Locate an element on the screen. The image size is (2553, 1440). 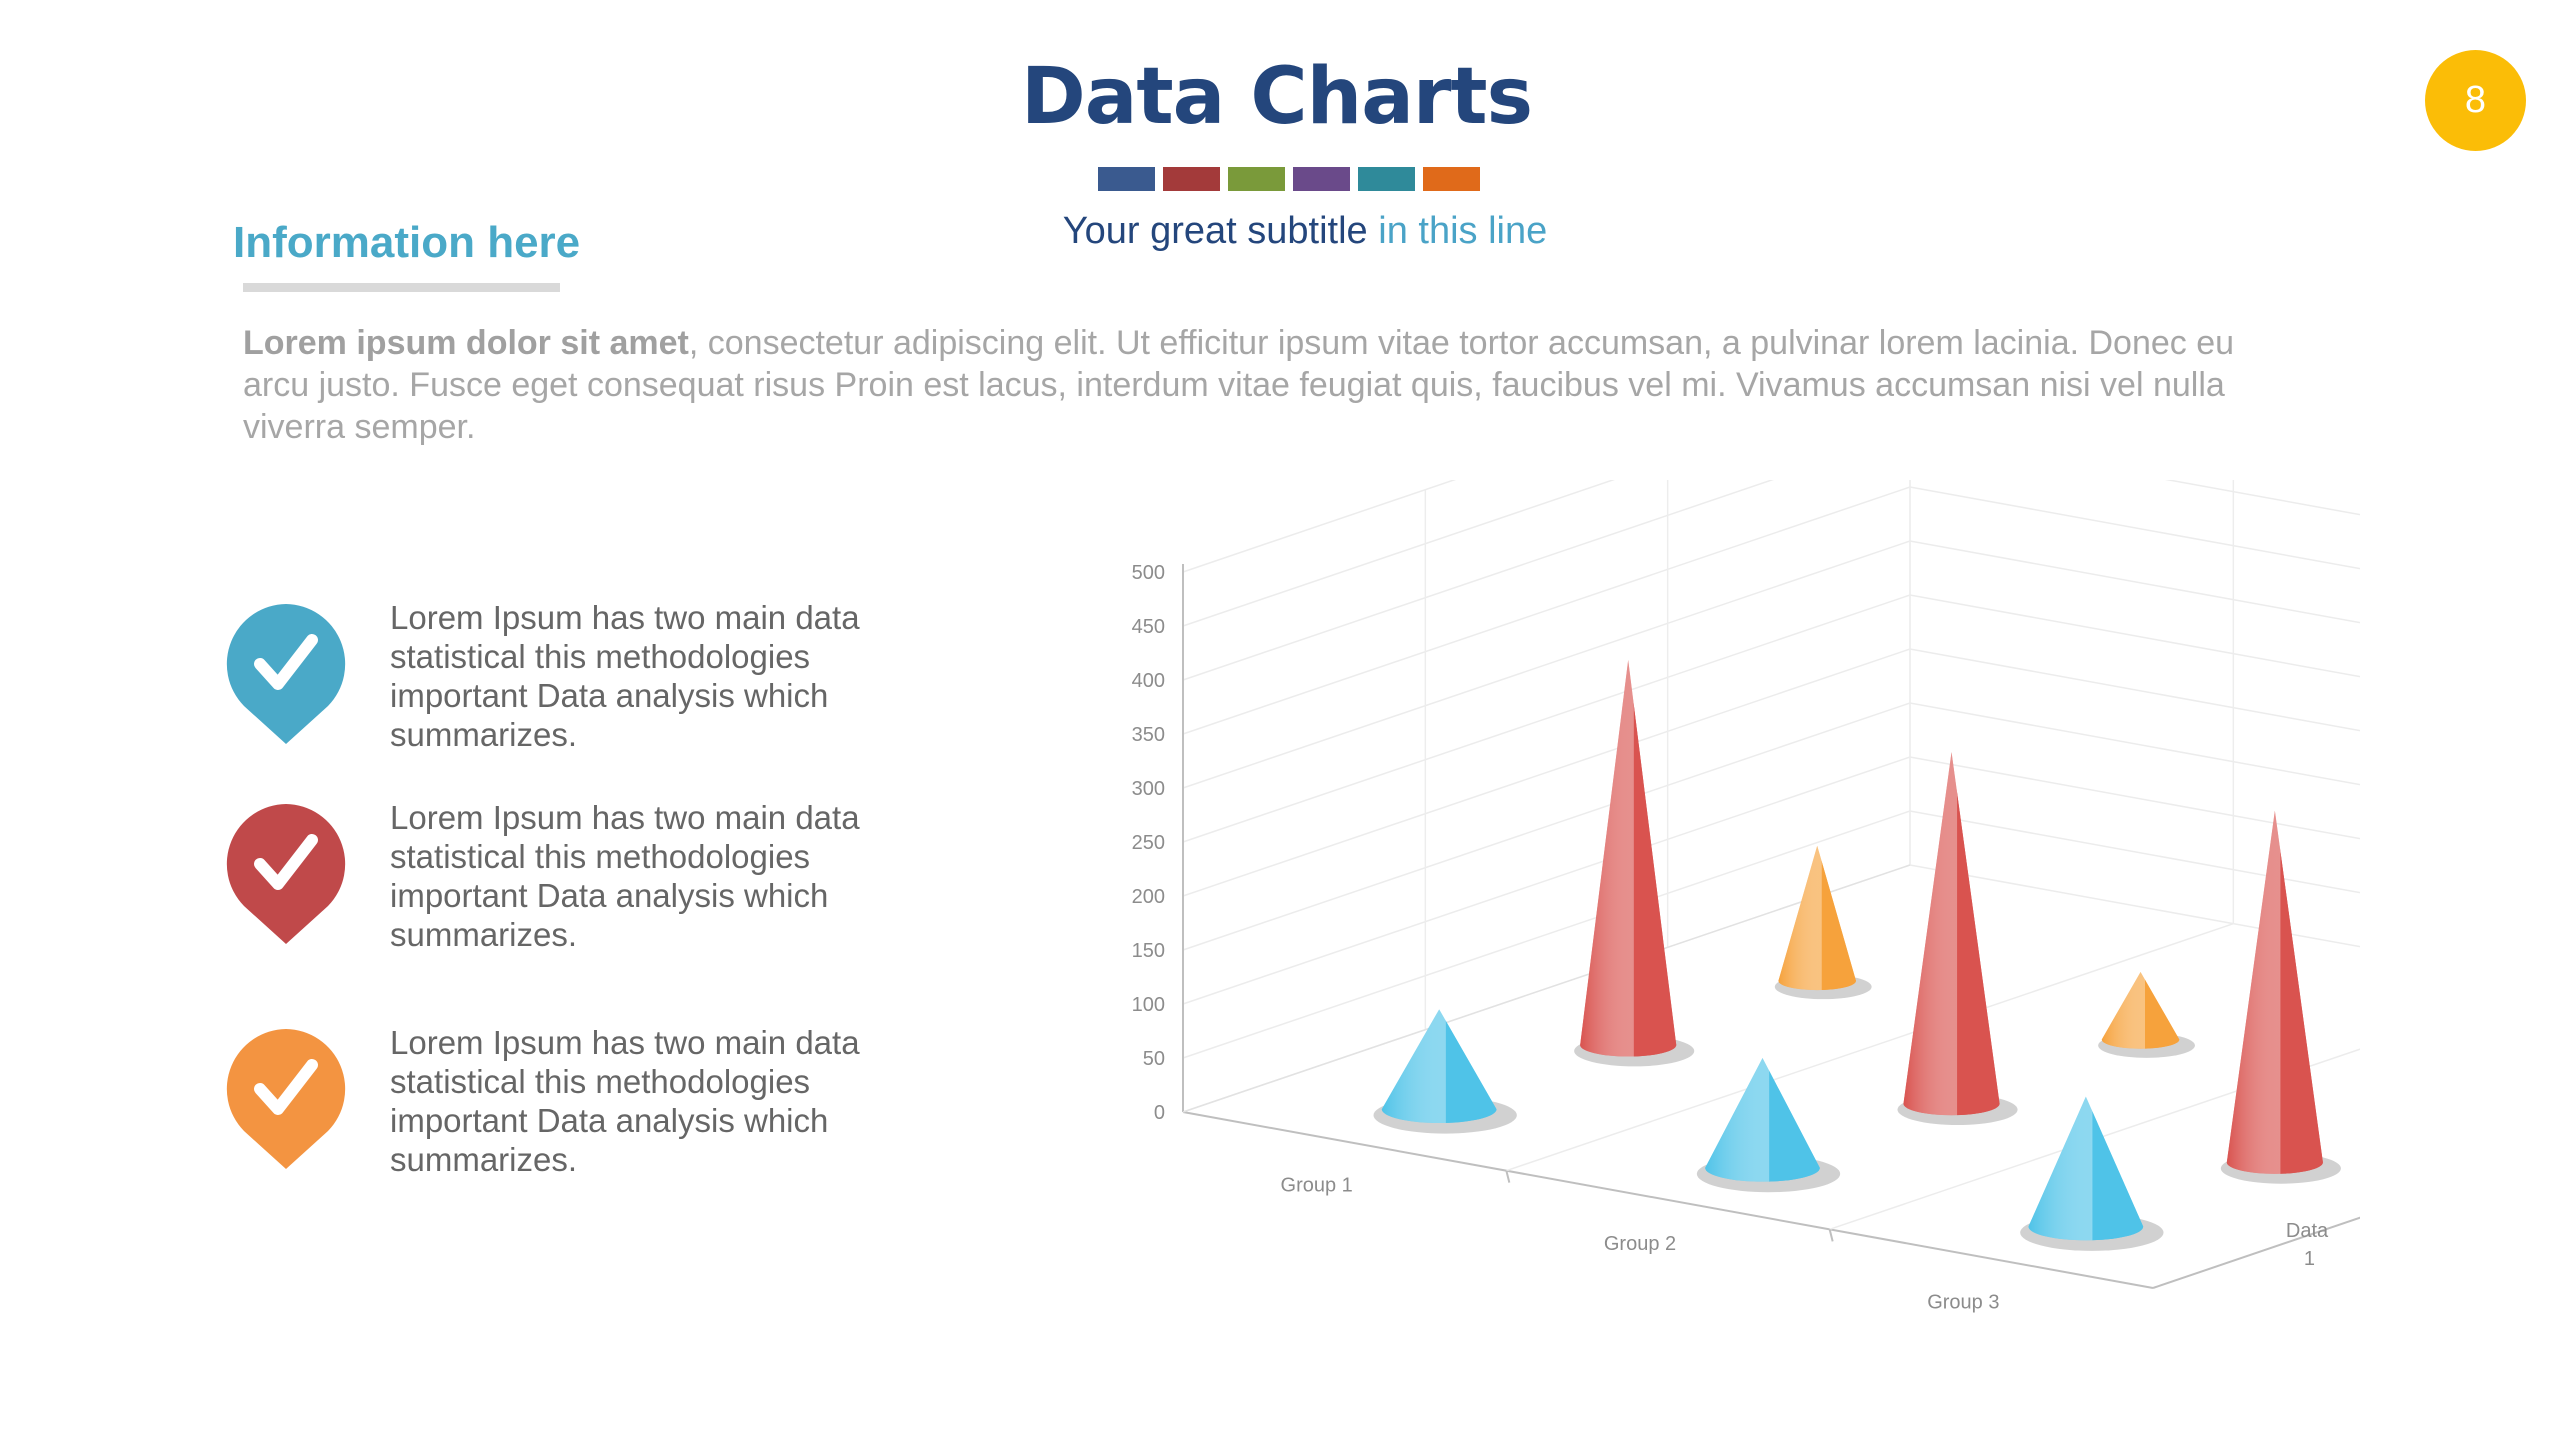
y-tick-label: 450 is located at coordinates (1148, 627).